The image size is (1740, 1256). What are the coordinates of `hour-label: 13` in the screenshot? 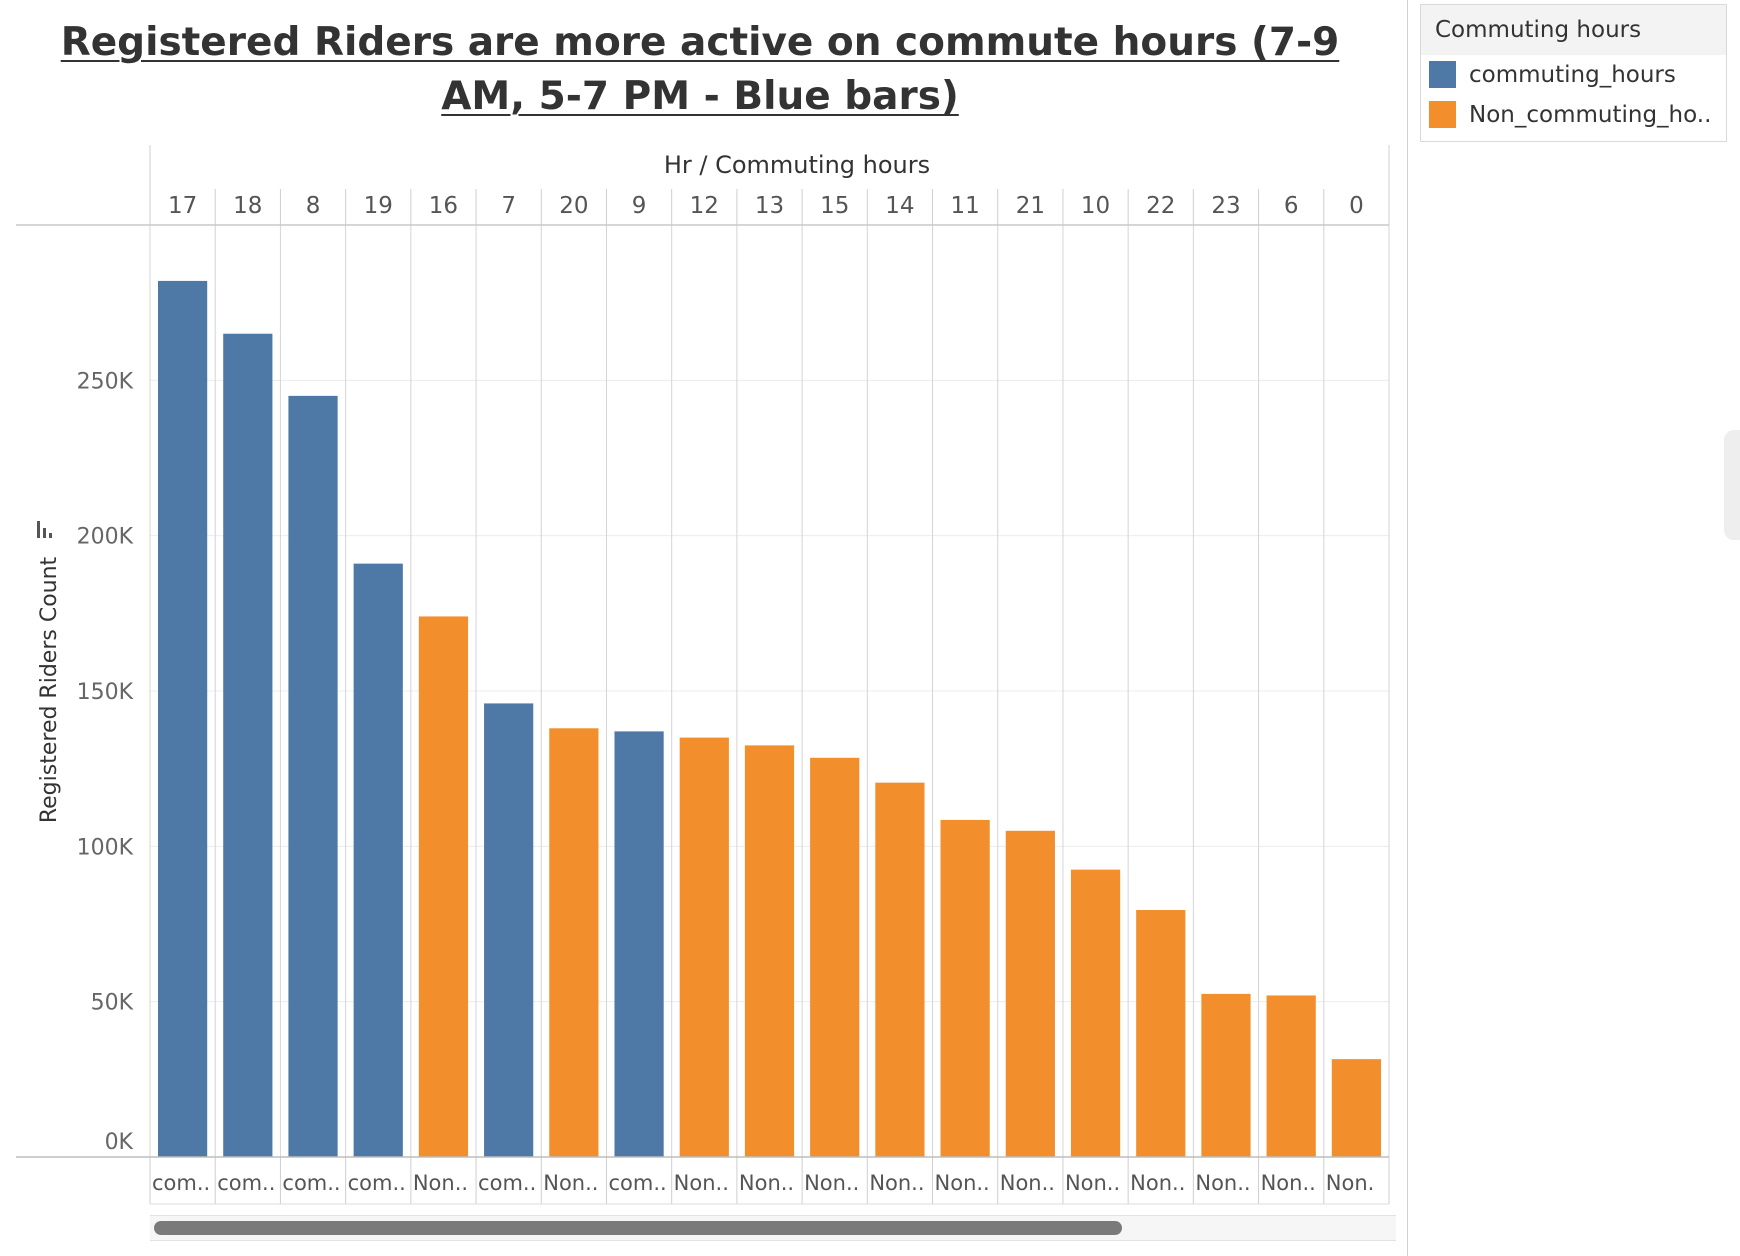 It's located at (769, 206).